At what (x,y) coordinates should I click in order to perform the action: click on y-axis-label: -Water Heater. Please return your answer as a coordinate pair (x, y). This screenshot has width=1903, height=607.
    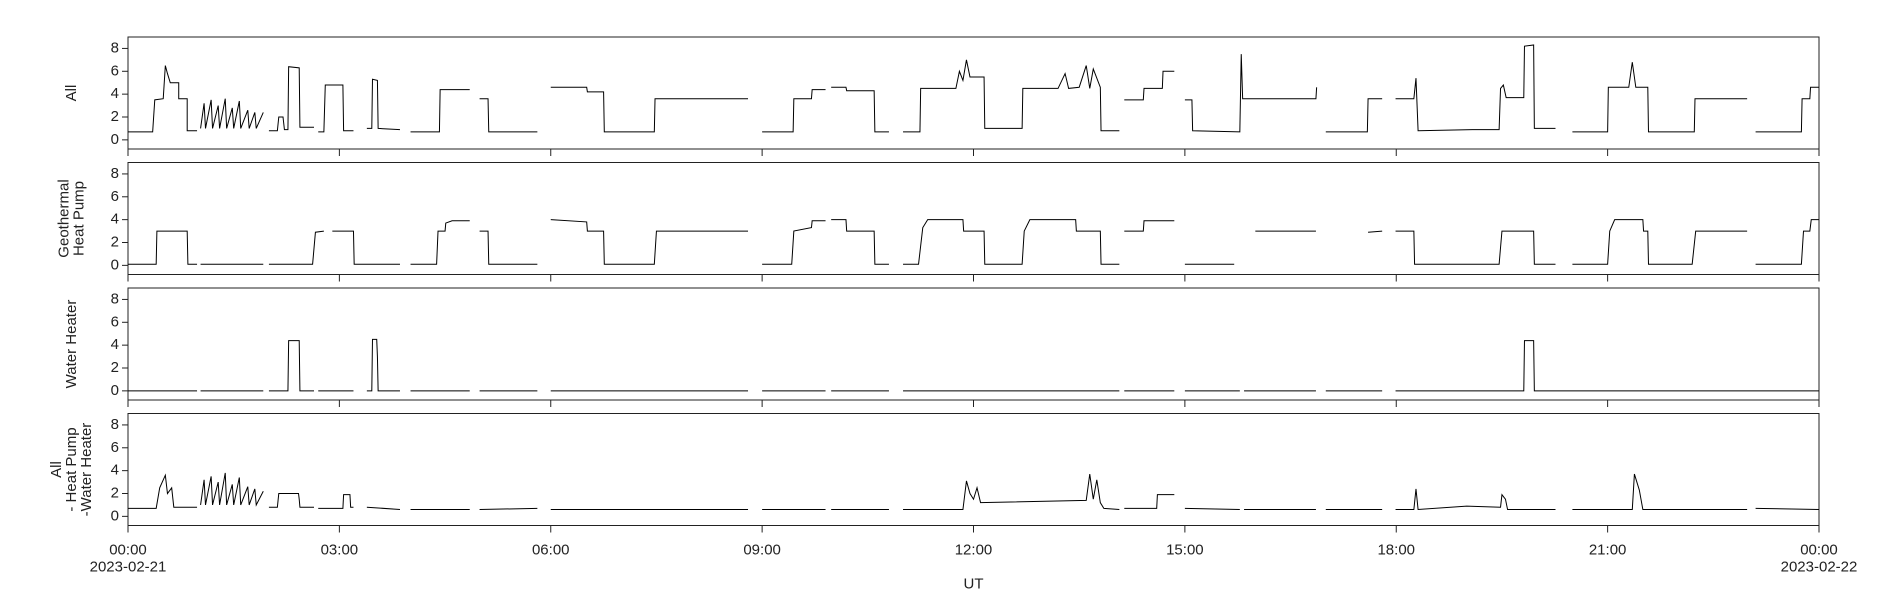
    Looking at the image, I should click on (86, 470).